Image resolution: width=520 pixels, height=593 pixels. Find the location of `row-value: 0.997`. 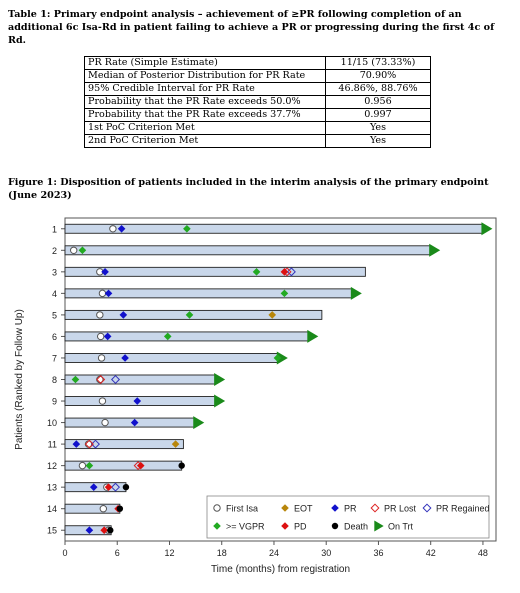

row-value: 0.997 is located at coordinates (378, 115).